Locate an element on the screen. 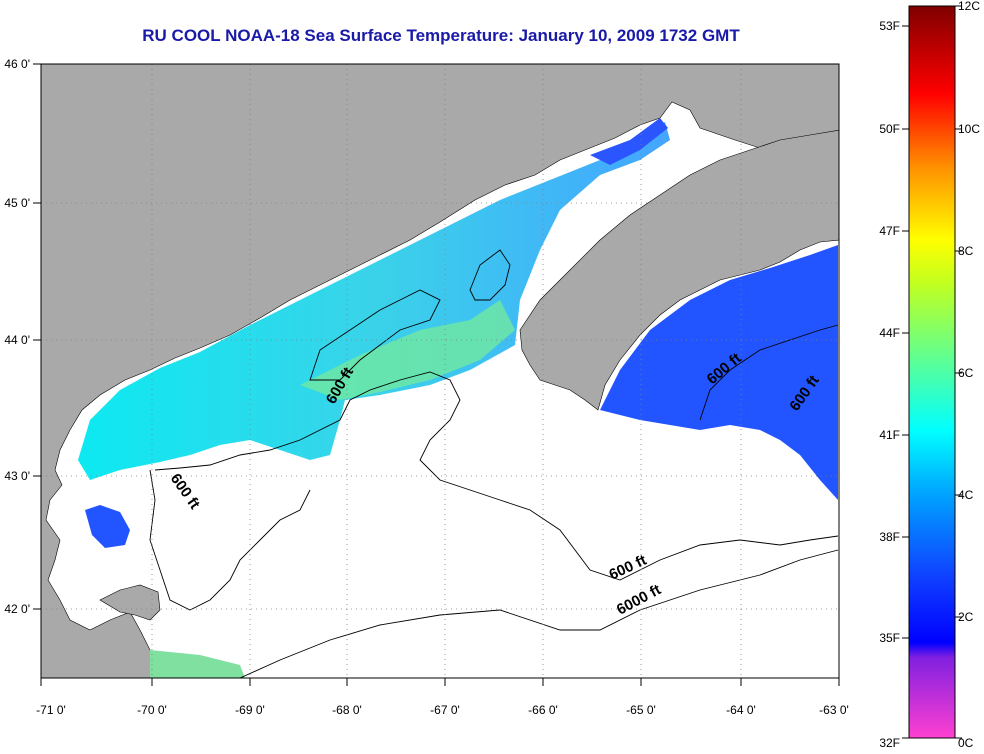 Image resolution: width=984 pixels, height=754 pixels. lon-label: -63 0' is located at coordinates (834, 710).